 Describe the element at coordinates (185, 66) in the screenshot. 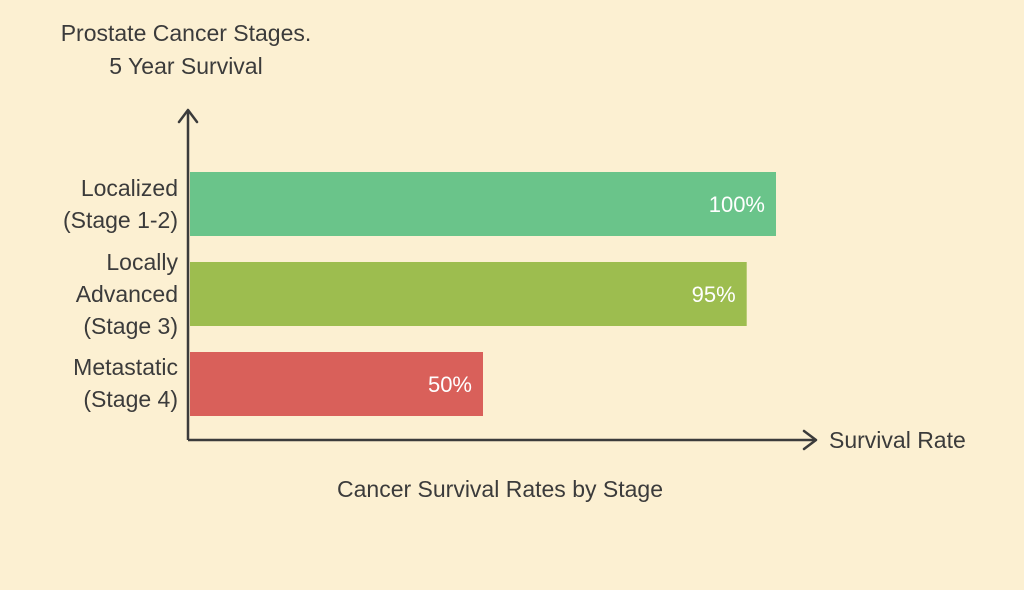

I see `chart-title-line-2: 5 Year Survival` at that location.